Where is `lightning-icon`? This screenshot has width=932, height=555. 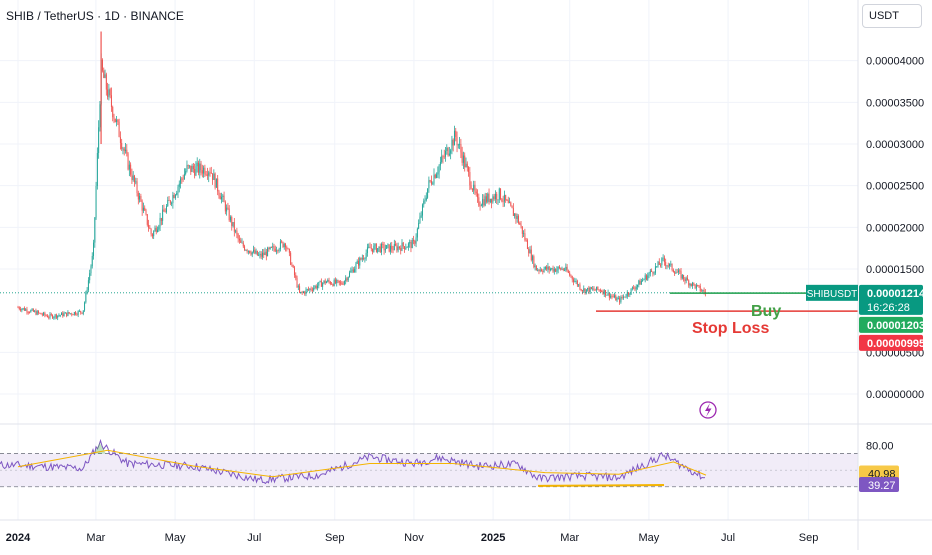 lightning-icon is located at coordinates (708, 410).